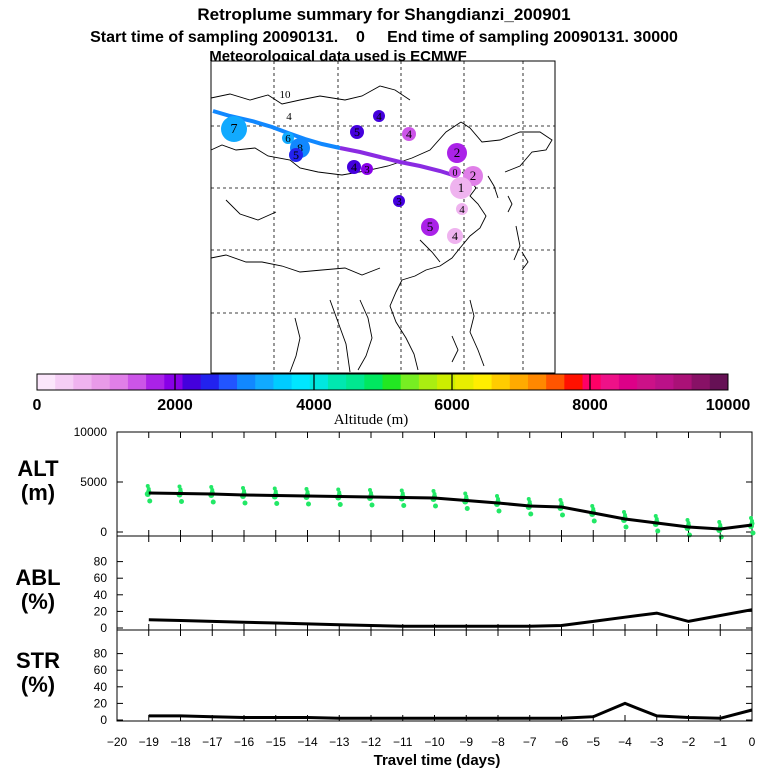 The width and height of the screenshot is (768, 768). I want to click on x-tick-label: −18, so click(180, 742).